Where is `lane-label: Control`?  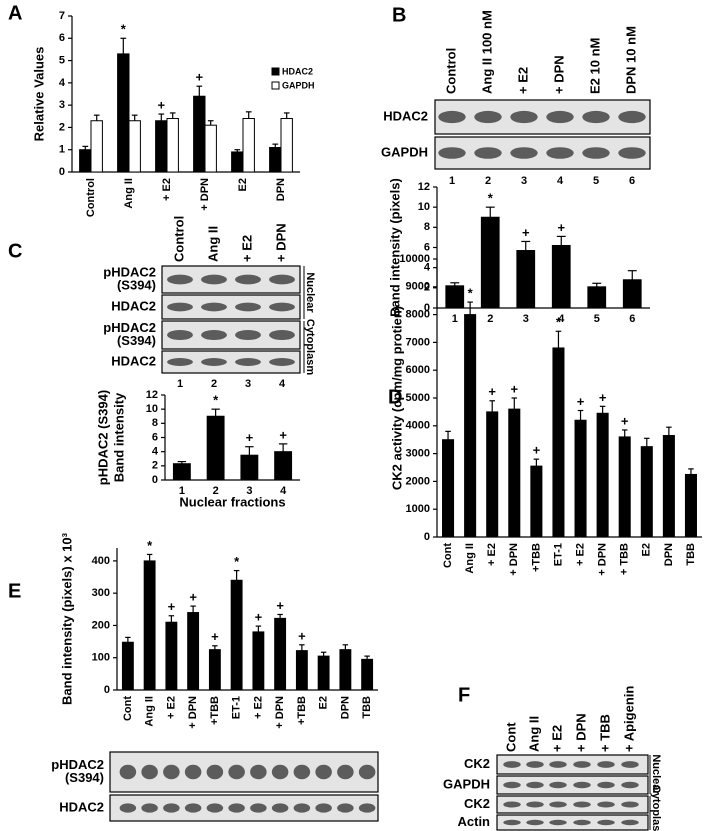 lane-label: Control is located at coordinates (178, 239).